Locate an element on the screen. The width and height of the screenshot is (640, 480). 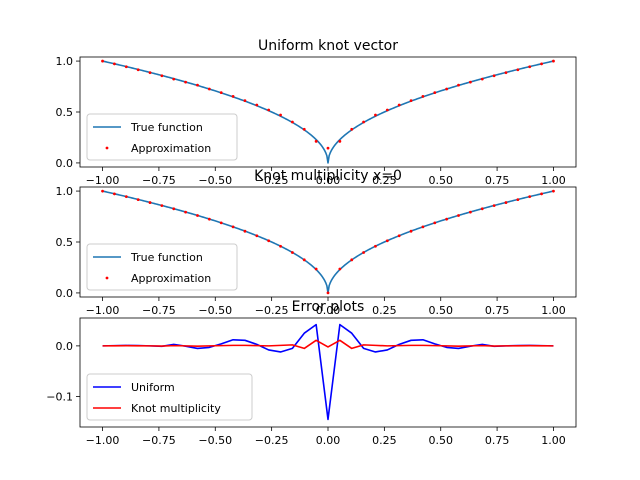
x-tick-label: 0.00 is located at coordinates (328, 440).